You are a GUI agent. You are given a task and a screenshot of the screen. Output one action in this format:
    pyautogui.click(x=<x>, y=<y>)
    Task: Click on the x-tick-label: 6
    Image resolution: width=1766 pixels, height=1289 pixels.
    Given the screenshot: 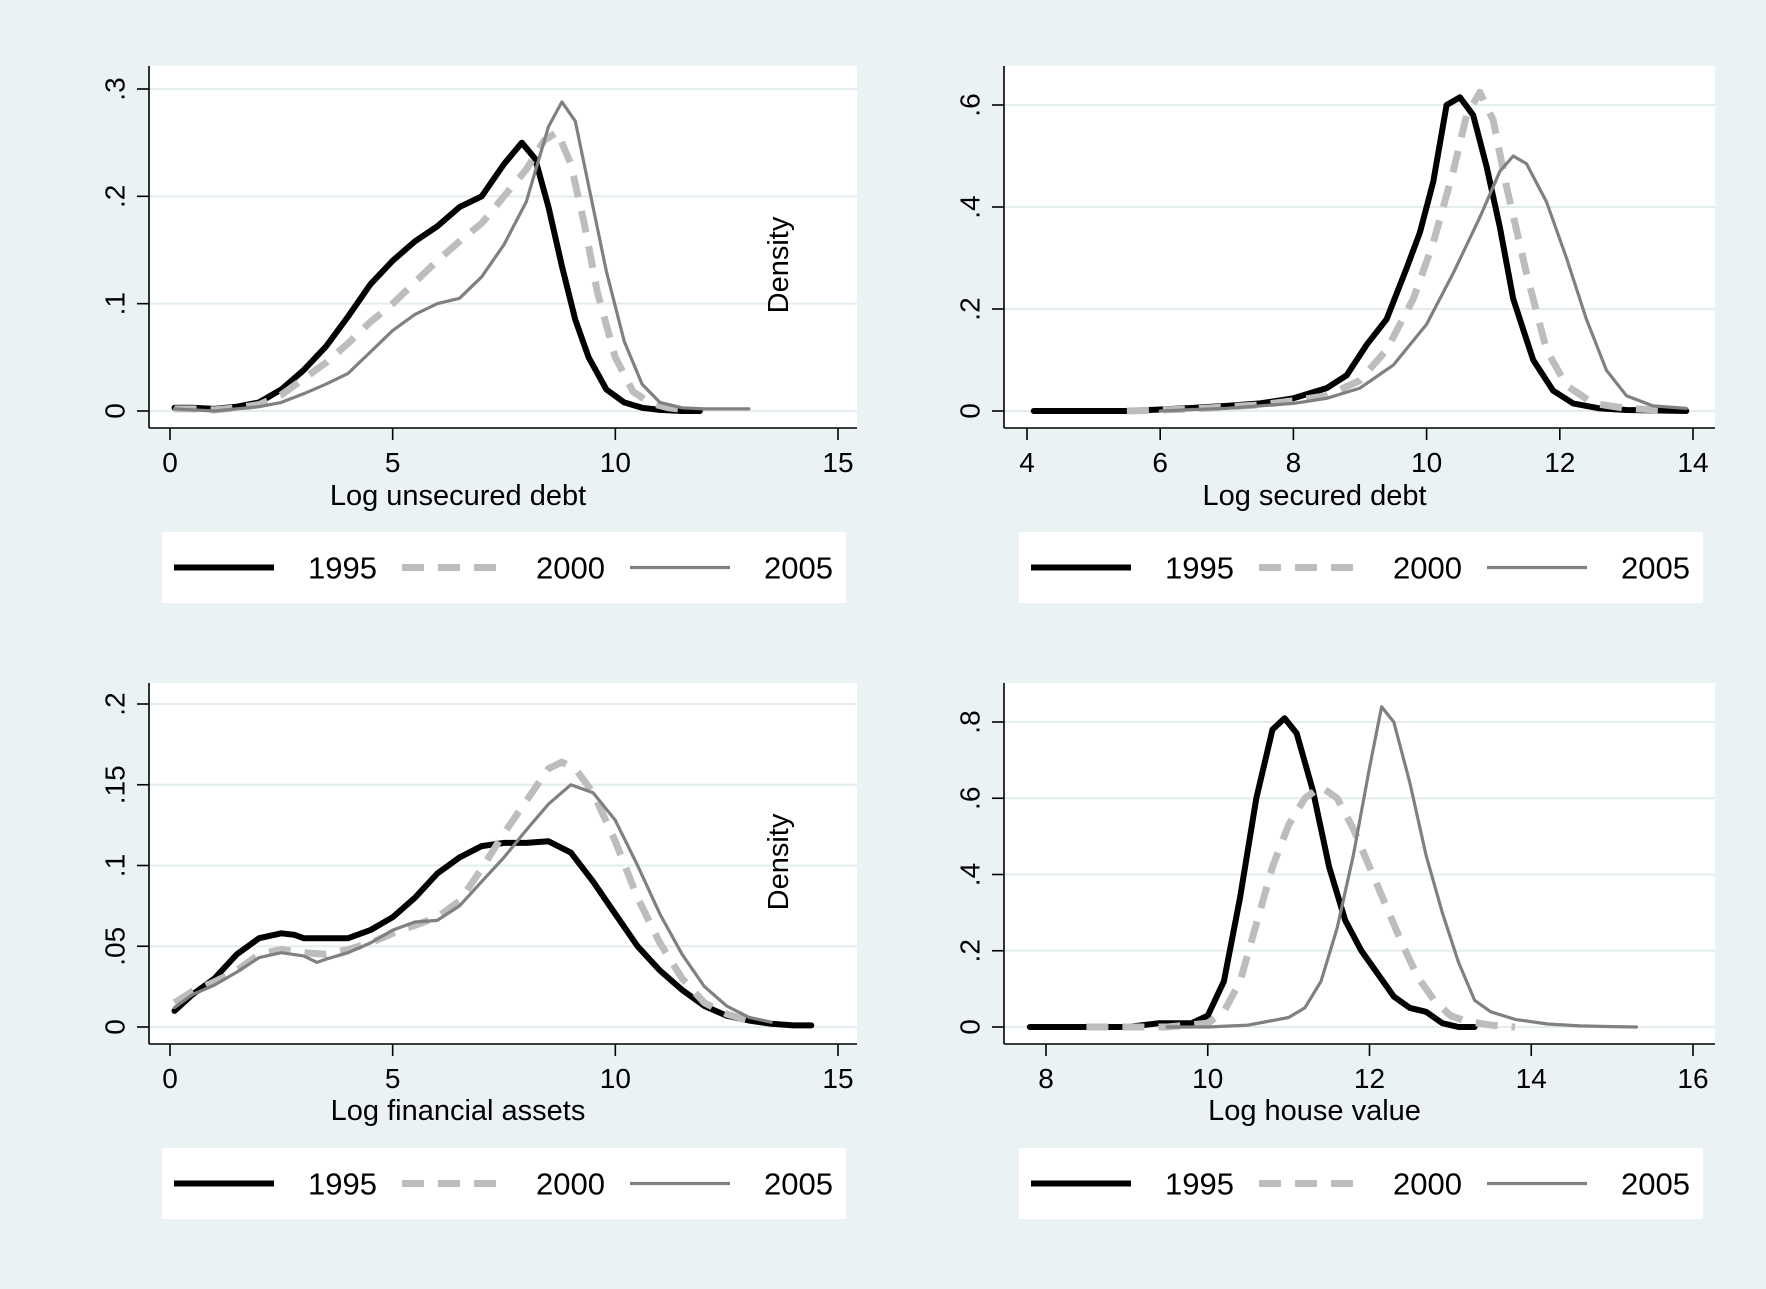 What is the action you would take?
    pyautogui.click(x=1160, y=462)
    